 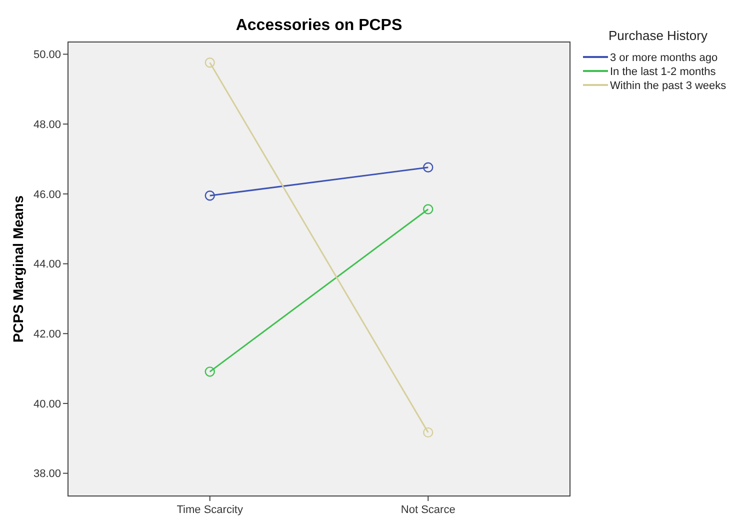 What do you see at coordinates (428, 510) in the screenshot?
I see `x-tick-label: Not Scarce` at bounding box center [428, 510].